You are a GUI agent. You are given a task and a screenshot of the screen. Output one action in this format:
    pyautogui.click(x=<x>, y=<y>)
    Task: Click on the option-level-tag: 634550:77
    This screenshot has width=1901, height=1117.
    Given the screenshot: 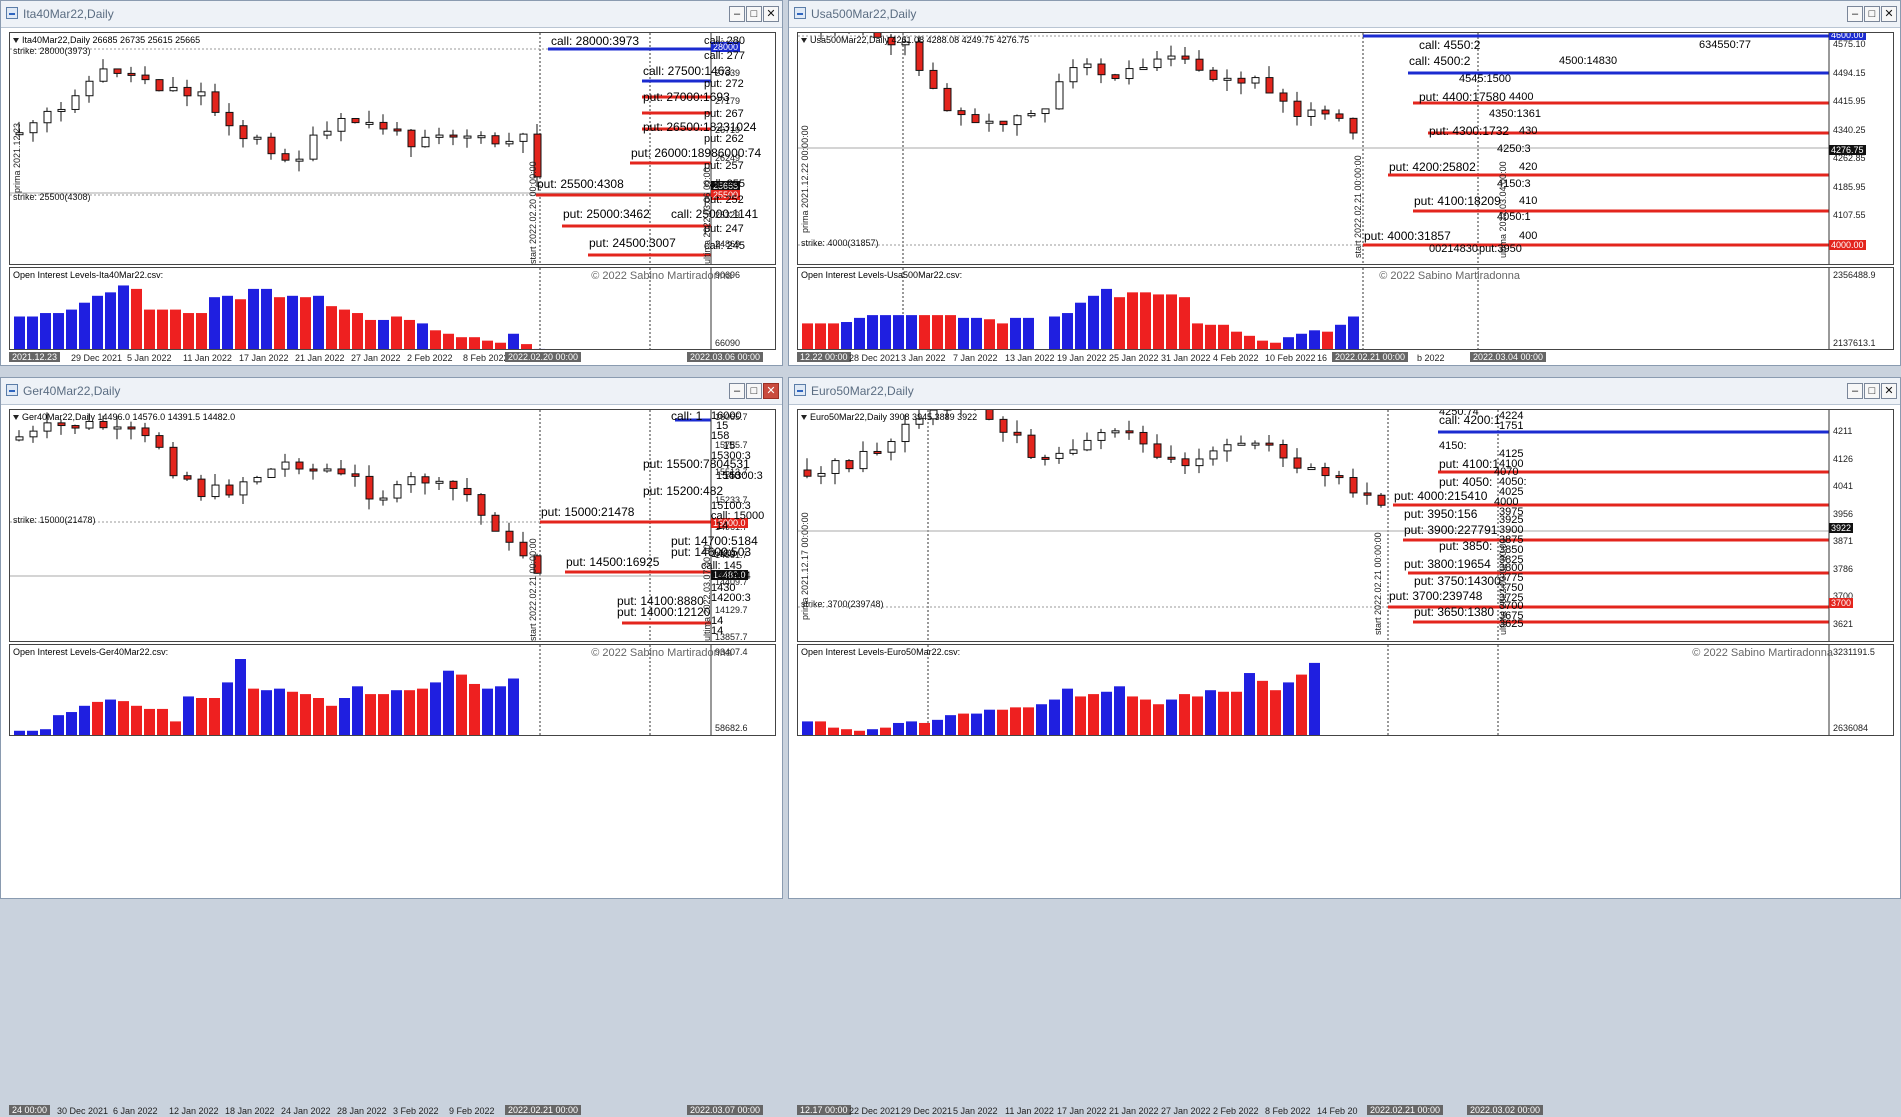 What is the action you would take?
    pyautogui.click(x=1725, y=45)
    